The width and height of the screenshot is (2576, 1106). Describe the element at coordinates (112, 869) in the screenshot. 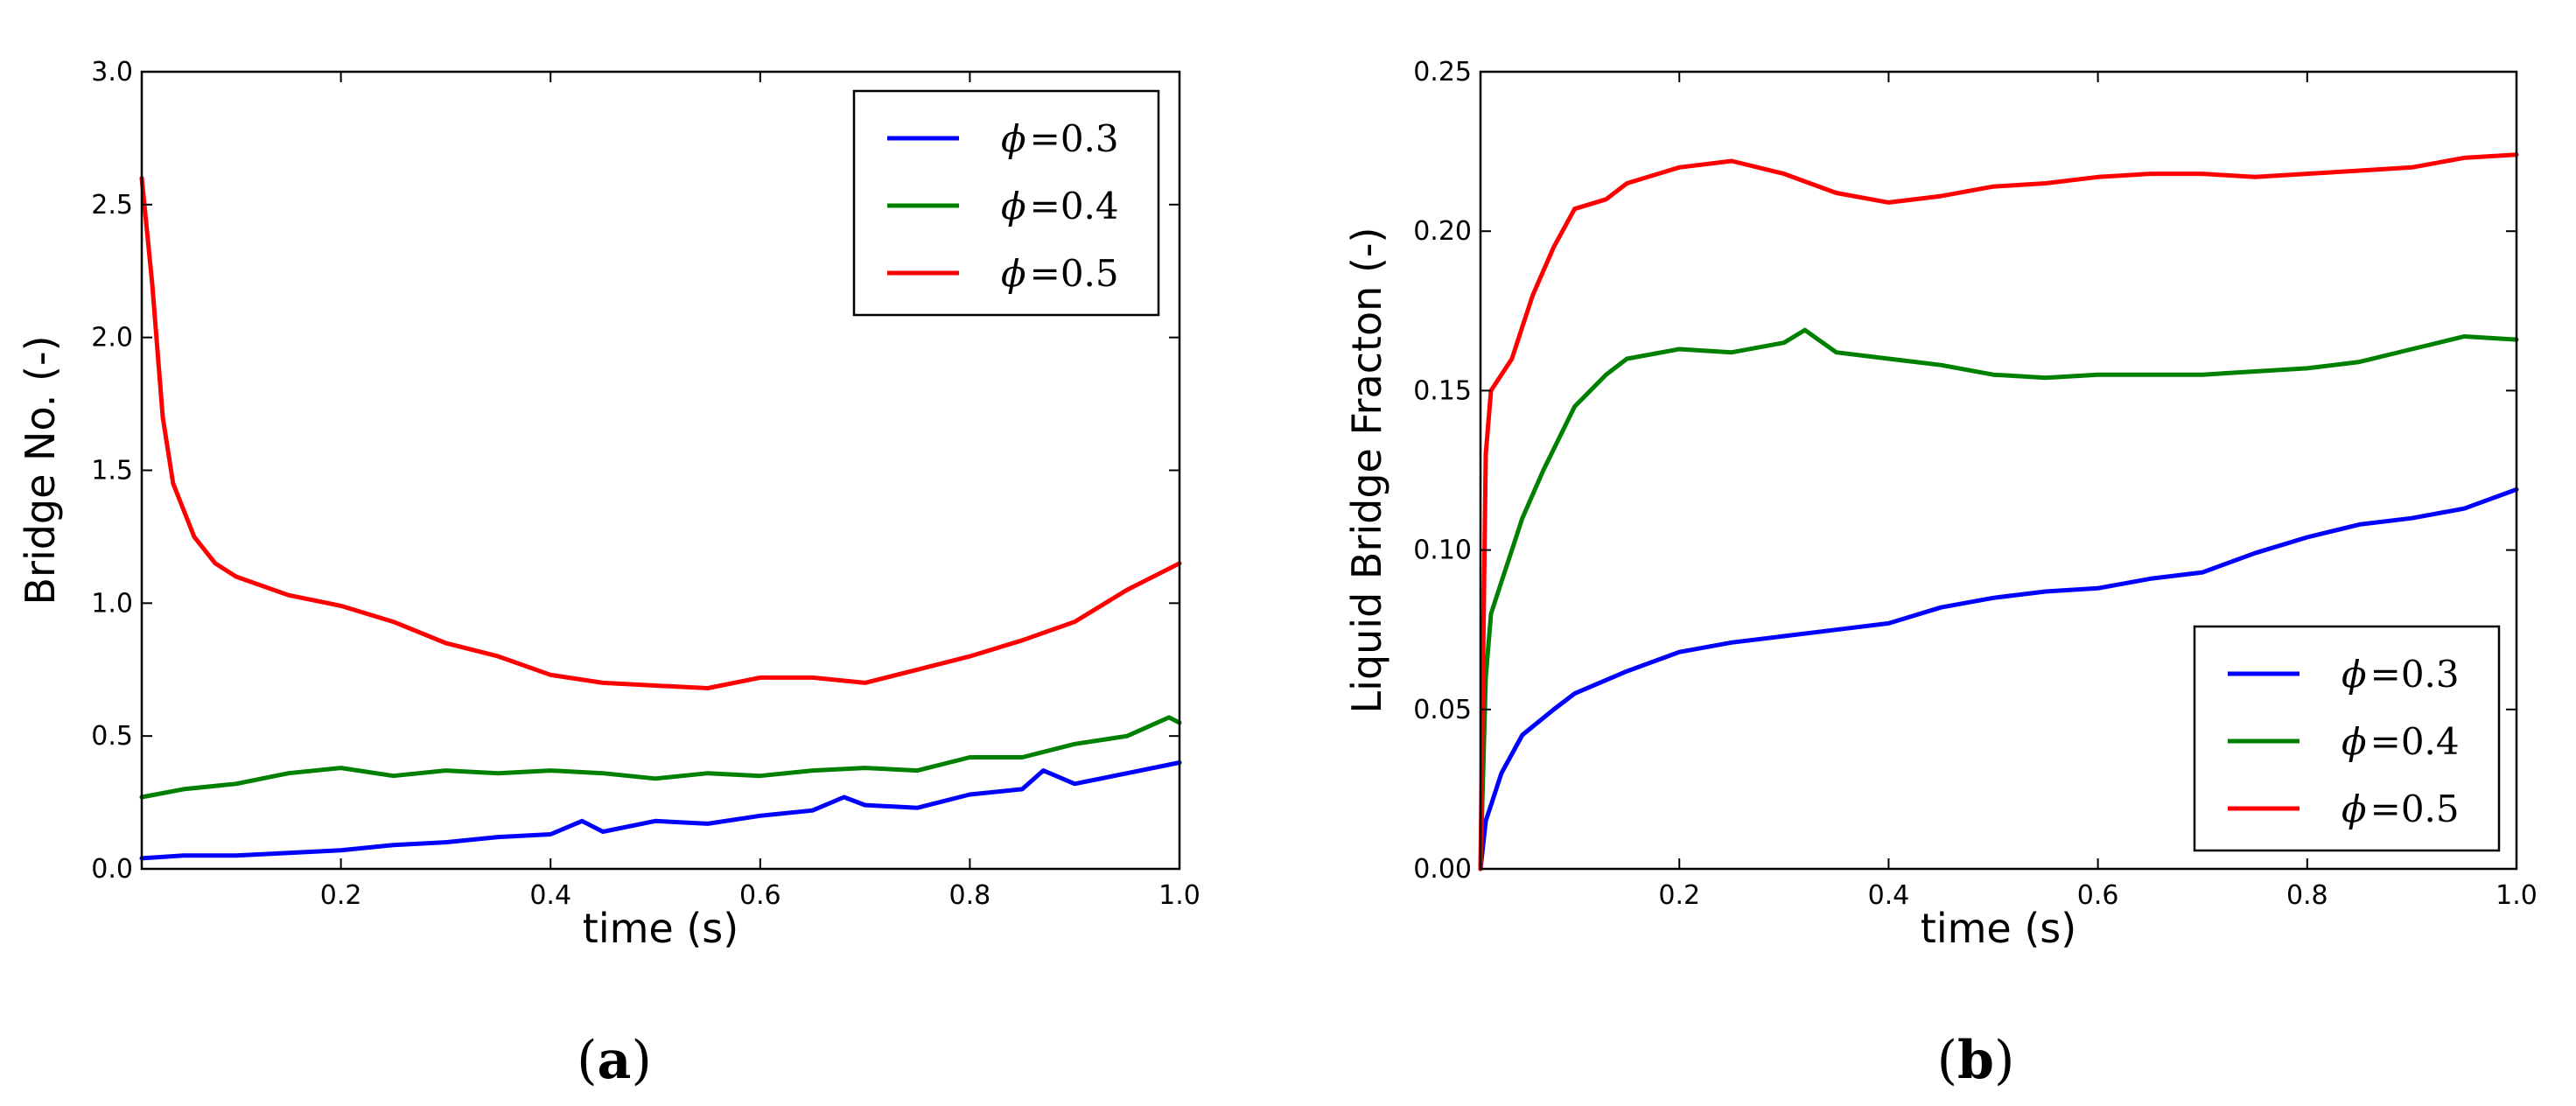

I see `y-tick-label: 0.0` at that location.